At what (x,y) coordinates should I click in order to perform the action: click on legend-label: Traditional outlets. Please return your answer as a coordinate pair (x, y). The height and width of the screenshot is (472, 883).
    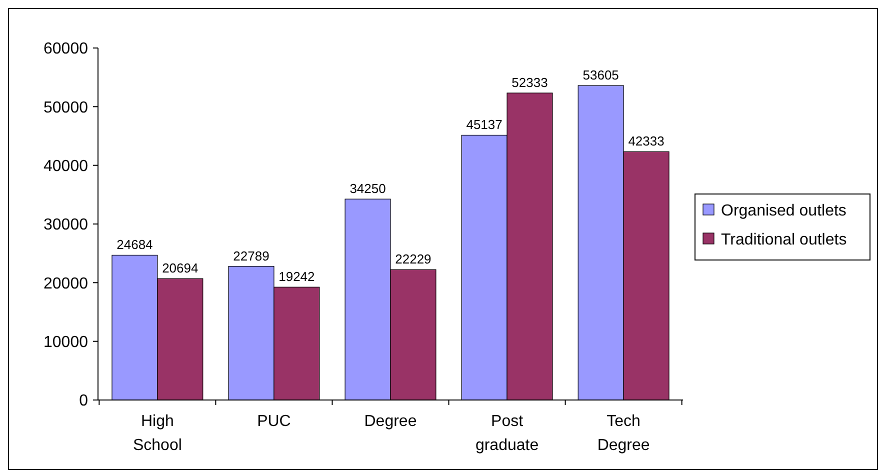
    Looking at the image, I should click on (784, 240).